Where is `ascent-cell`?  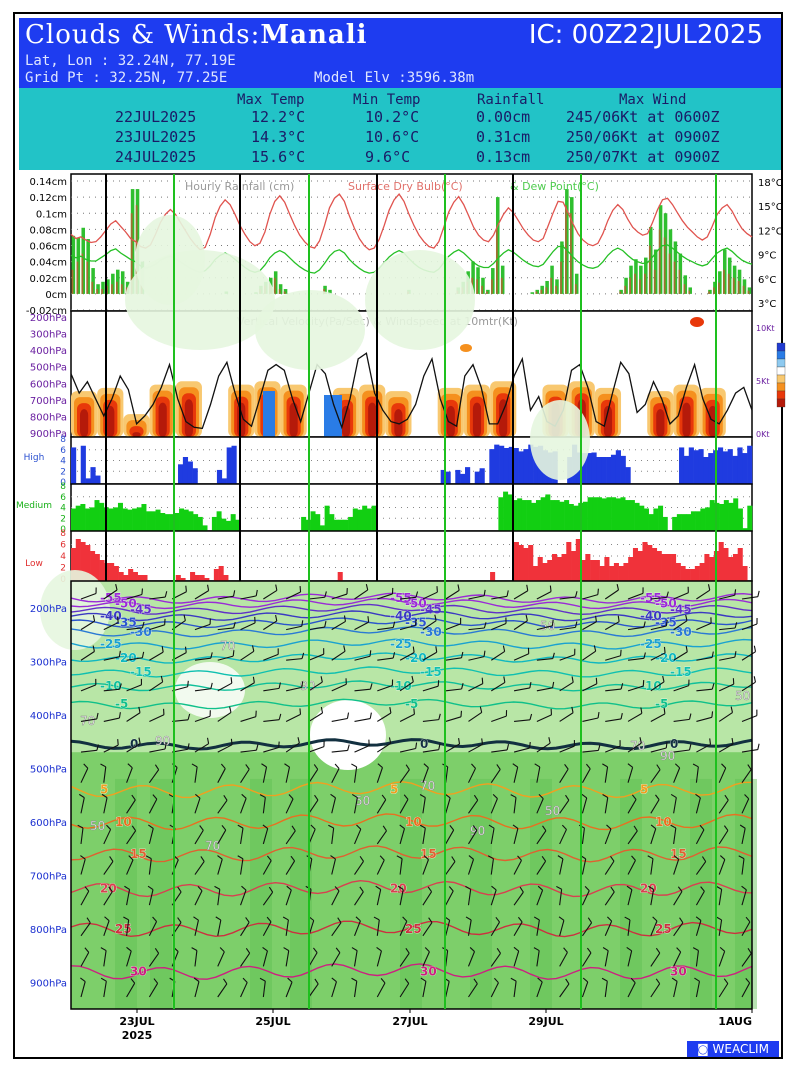
ascent-cell is located at coordinates (372, 419).